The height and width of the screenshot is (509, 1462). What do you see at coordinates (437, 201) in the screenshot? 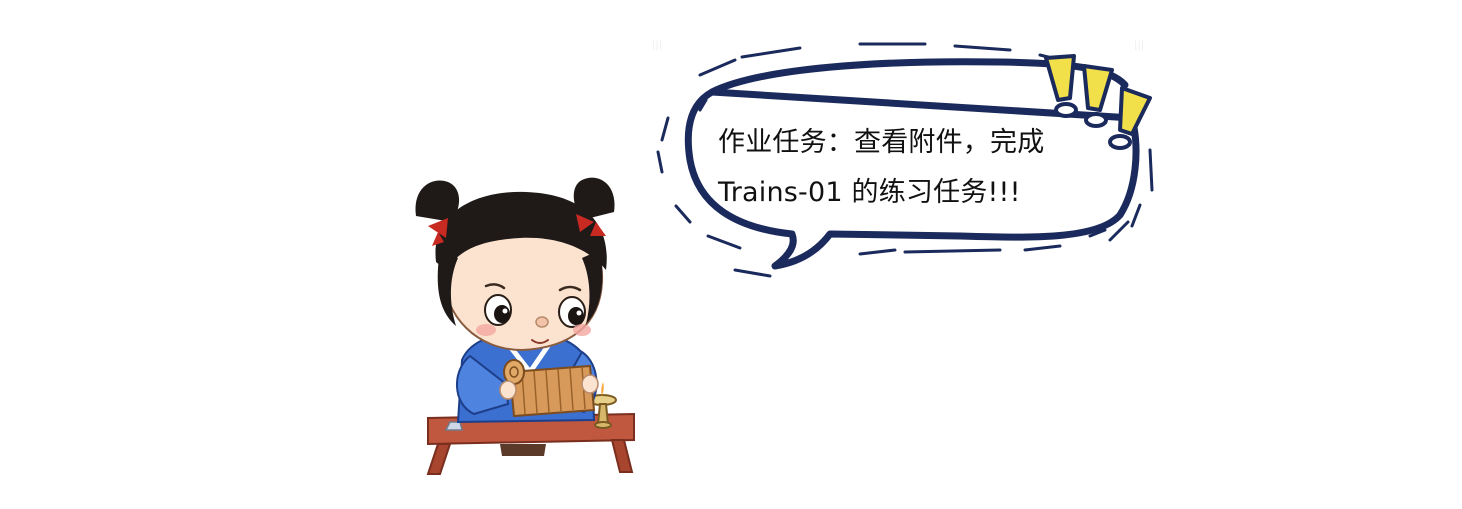
I see `hair-bun-left` at bounding box center [437, 201].